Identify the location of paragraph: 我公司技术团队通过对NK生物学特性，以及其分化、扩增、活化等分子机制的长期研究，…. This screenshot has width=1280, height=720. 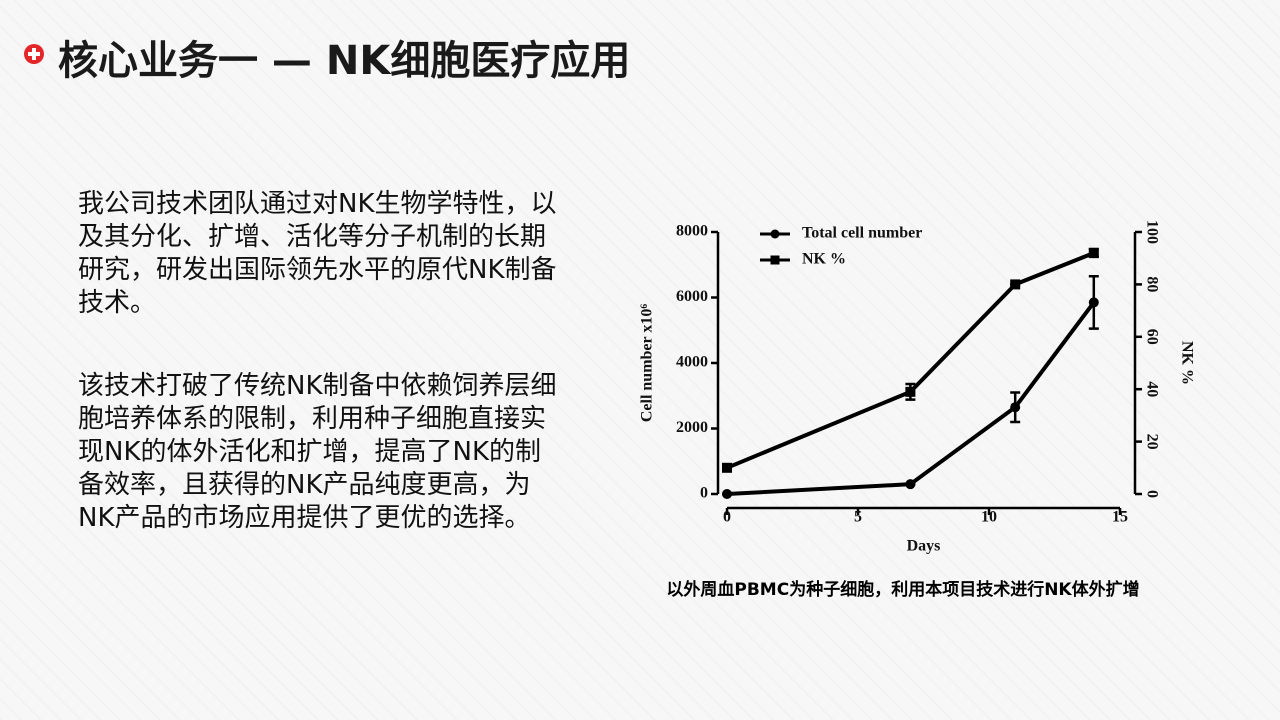
(317, 253).